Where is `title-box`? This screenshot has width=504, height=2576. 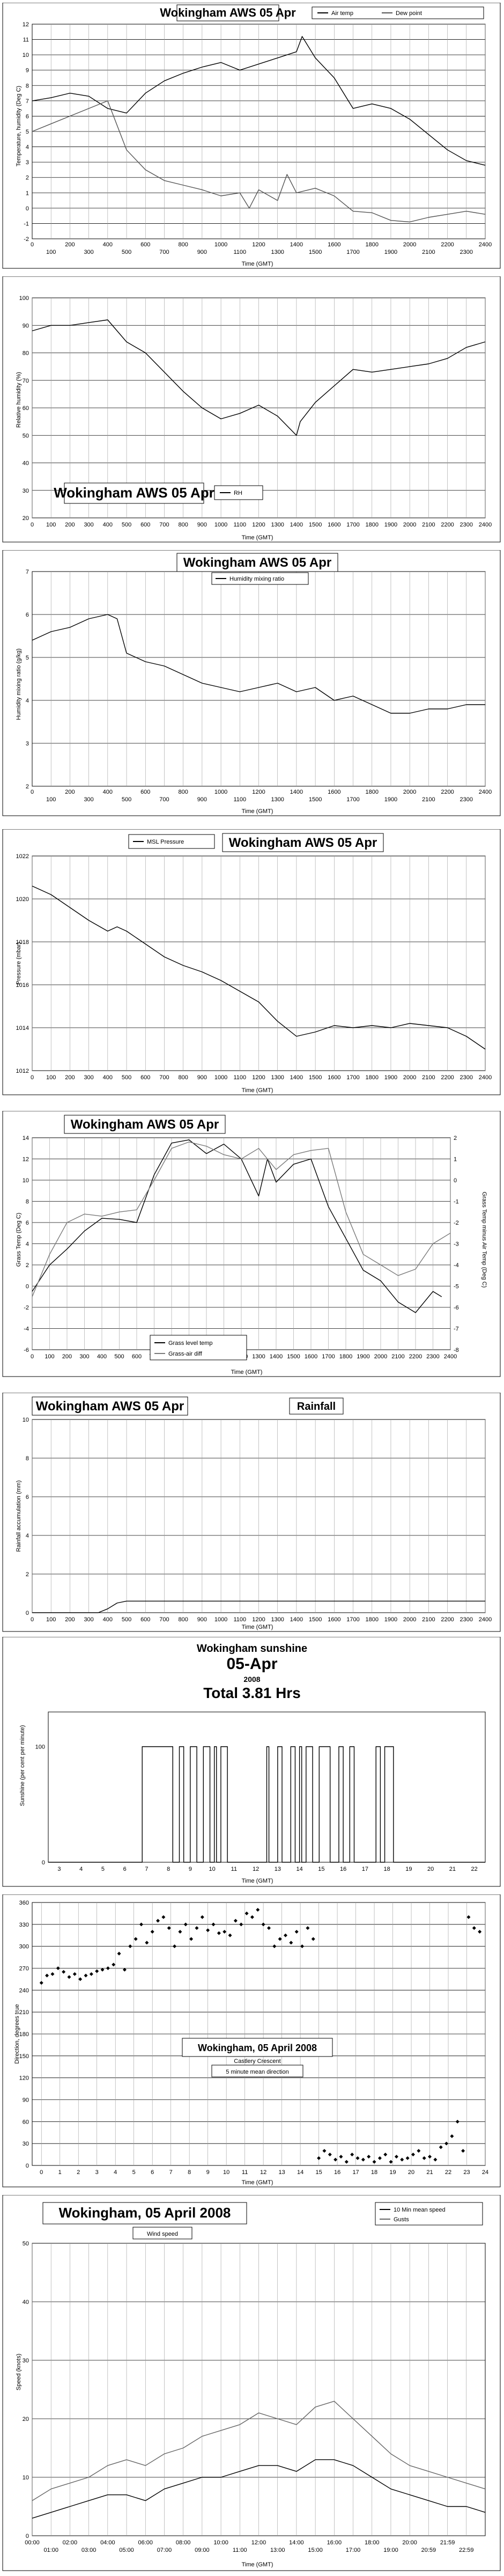 title-box is located at coordinates (134, 493).